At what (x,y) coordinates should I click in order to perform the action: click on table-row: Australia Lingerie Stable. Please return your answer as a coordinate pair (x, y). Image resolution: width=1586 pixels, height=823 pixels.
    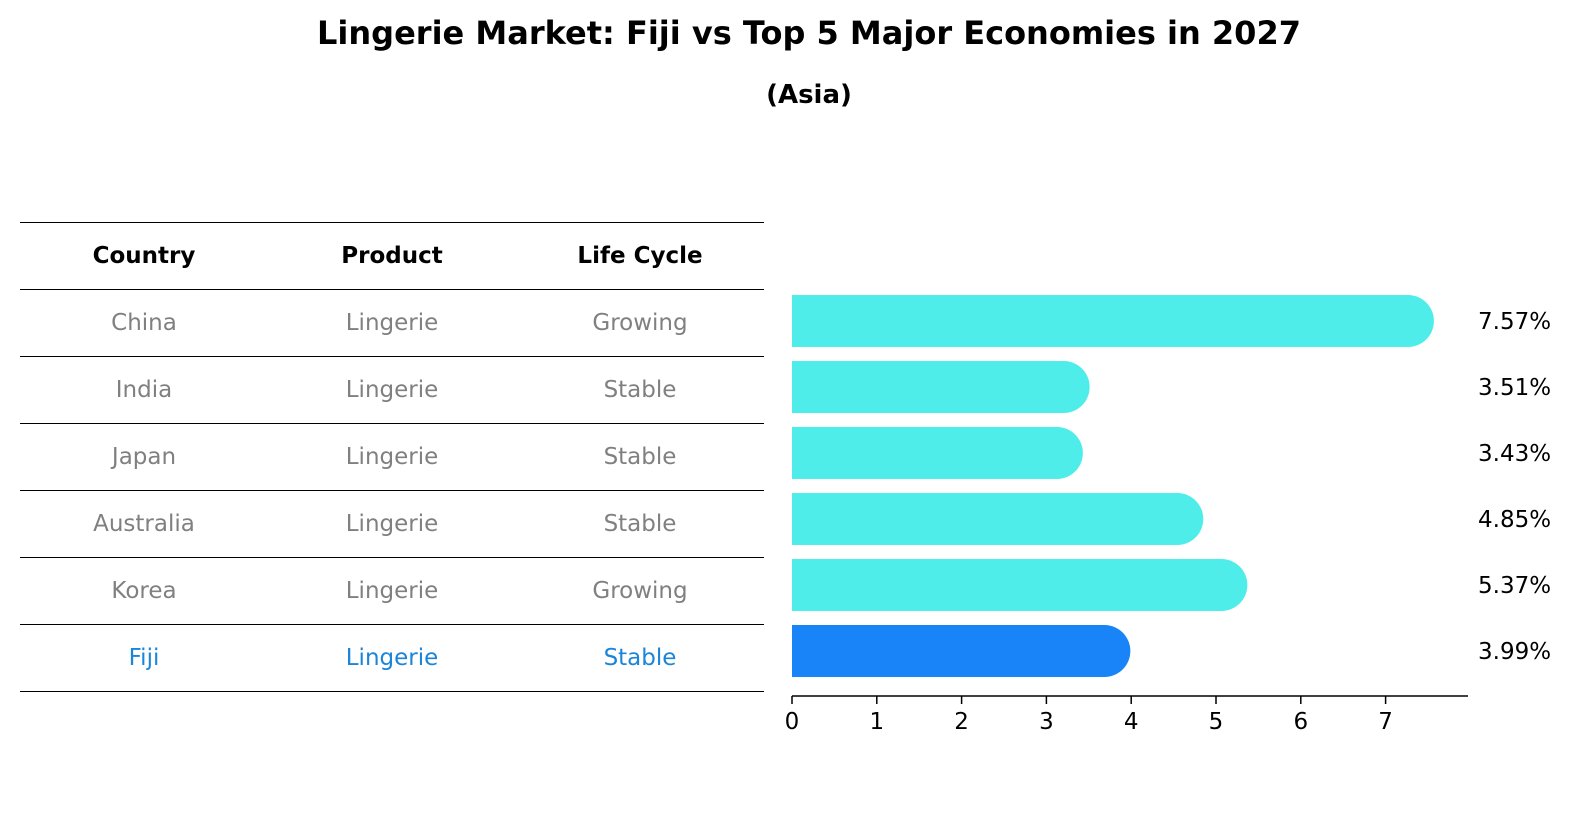
    Looking at the image, I should click on (392, 523).